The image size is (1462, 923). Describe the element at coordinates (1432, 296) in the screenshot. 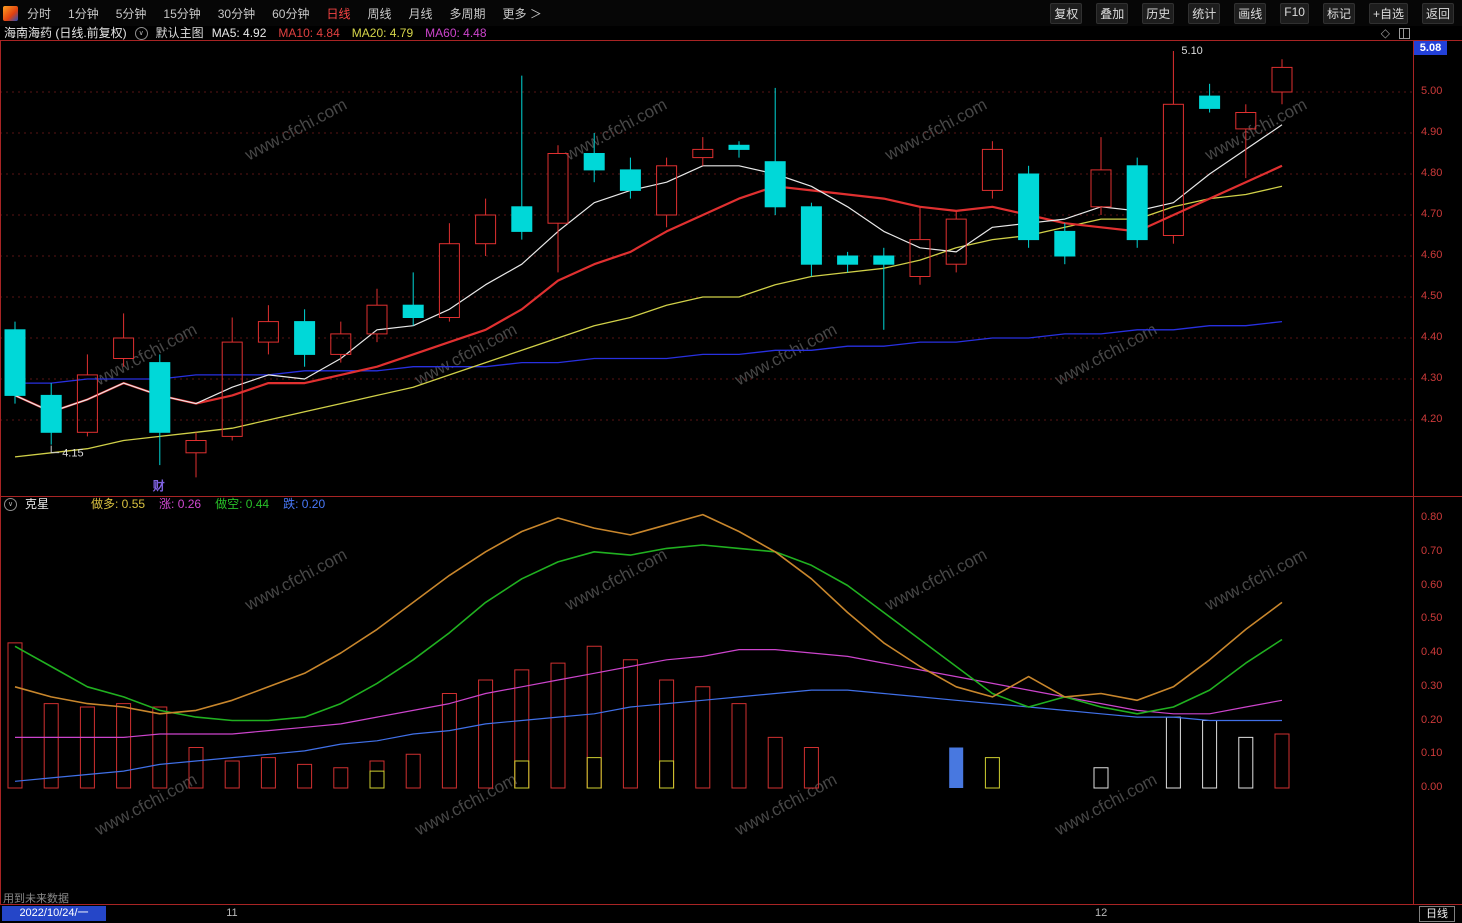

I see `axis-tick-label: 4.50` at that location.